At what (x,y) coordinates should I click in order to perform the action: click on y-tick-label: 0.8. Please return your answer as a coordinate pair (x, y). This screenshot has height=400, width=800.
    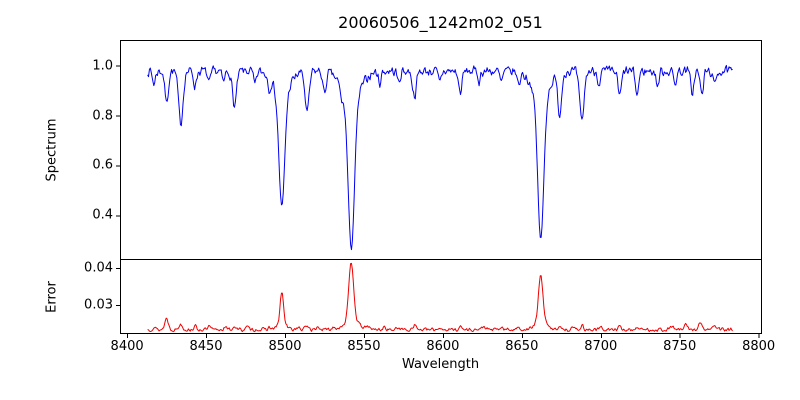
    Looking at the image, I should click on (102, 116).